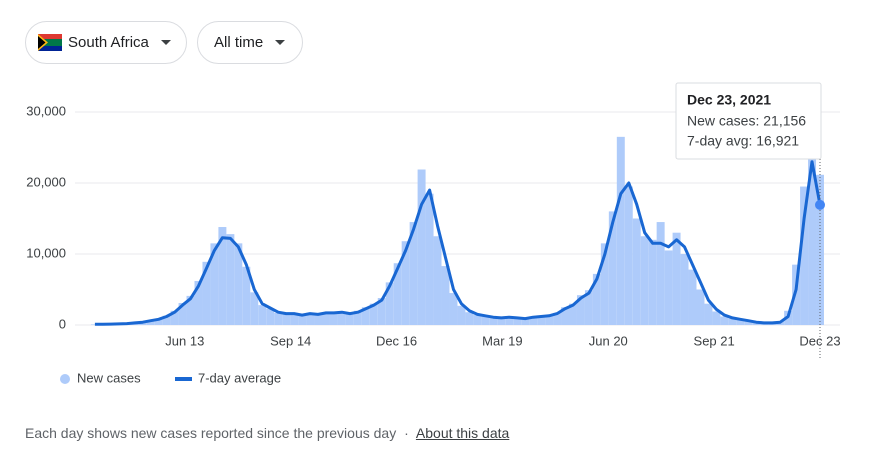 Image resolution: width=878 pixels, height=452 pixels. What do you see at coordinates (743, 141) in the screenshot?
I see `tooltip-line: 7-day avg: 16,921` at bounding box center [743, 141].